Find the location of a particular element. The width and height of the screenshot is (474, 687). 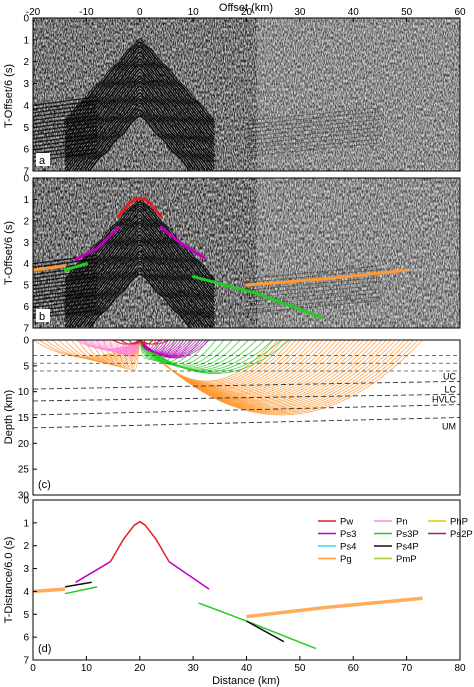

pick-pg is located at coordinates (50, 268).